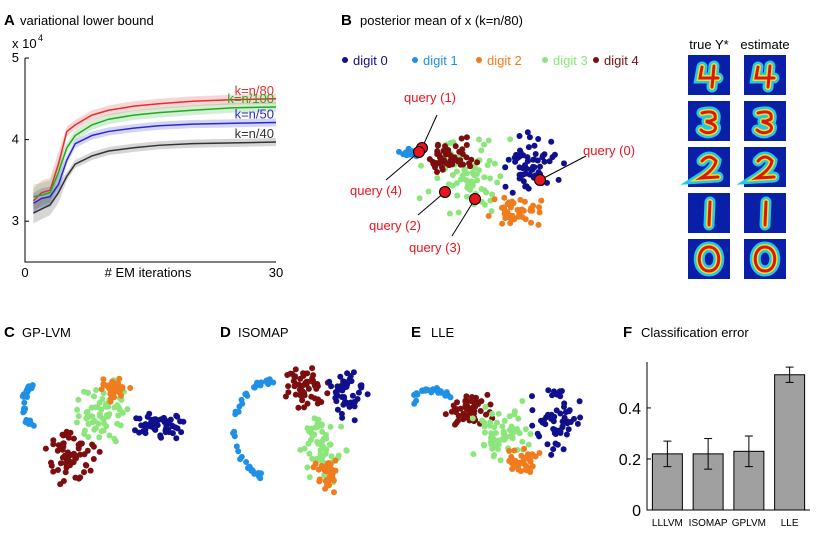  I want to click on legend-label: digit 3, so click(570, 60).